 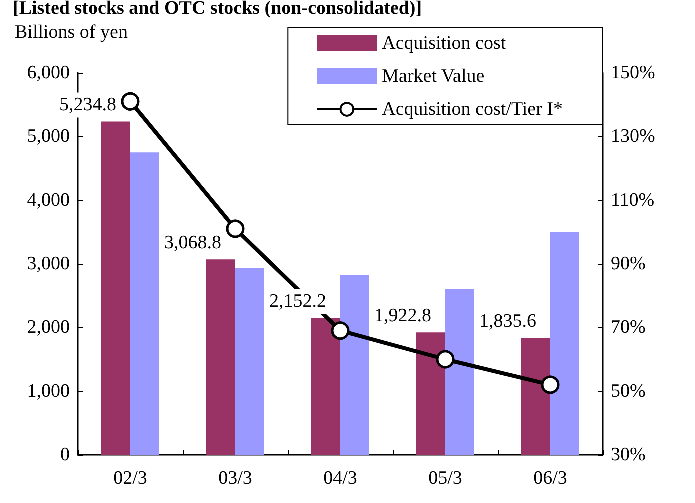 What do you see at coordinates (298, 301) in the screenshot?
I see `data-label: 2,152.2` at bounding box center [298, 301].